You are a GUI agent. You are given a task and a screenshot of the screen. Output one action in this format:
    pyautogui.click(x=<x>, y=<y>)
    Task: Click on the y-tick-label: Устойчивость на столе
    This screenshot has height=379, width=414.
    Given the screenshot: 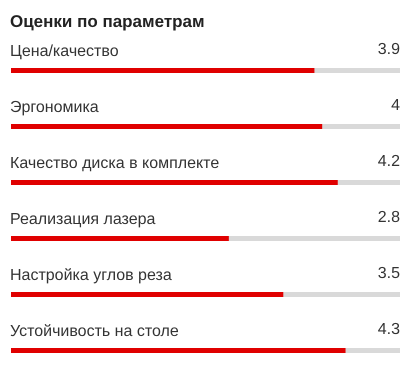 What is the action you would take?
    pyautogui.click(x=94, y=331)
    